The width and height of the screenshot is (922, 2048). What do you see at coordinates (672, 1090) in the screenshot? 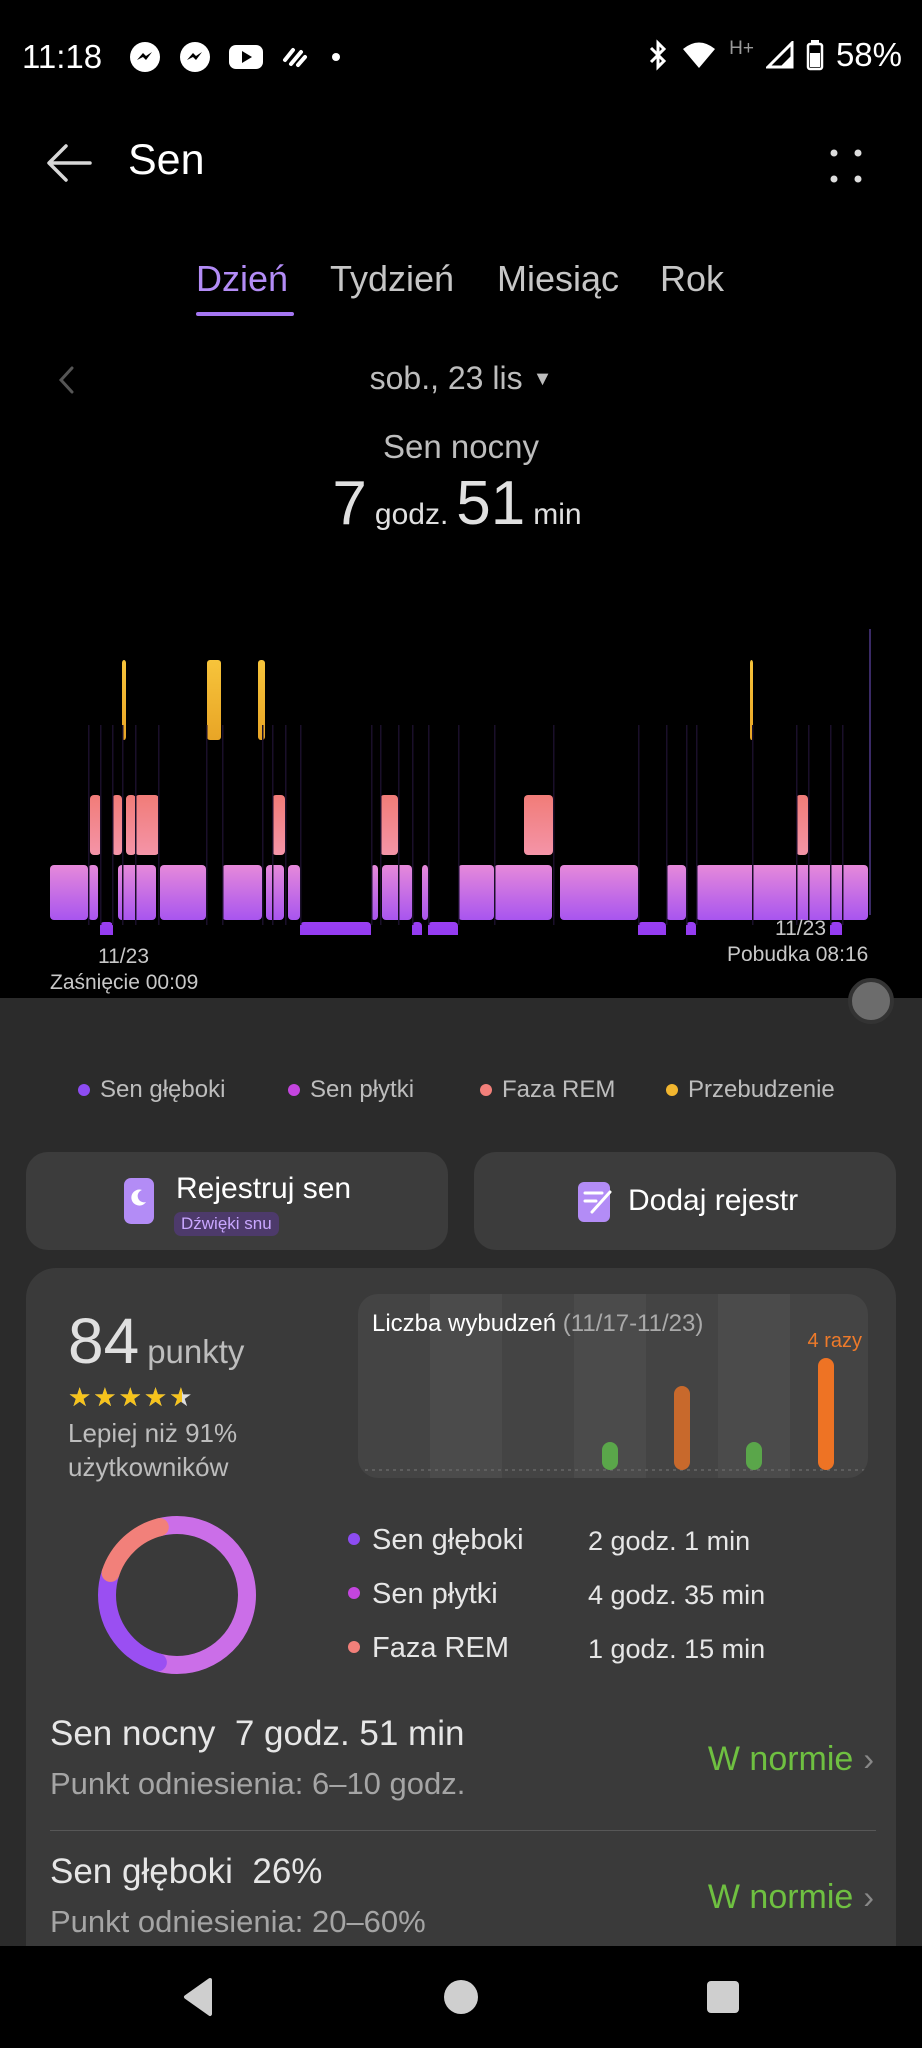
I see `legend-dot` at bounding box center [672, 1090].